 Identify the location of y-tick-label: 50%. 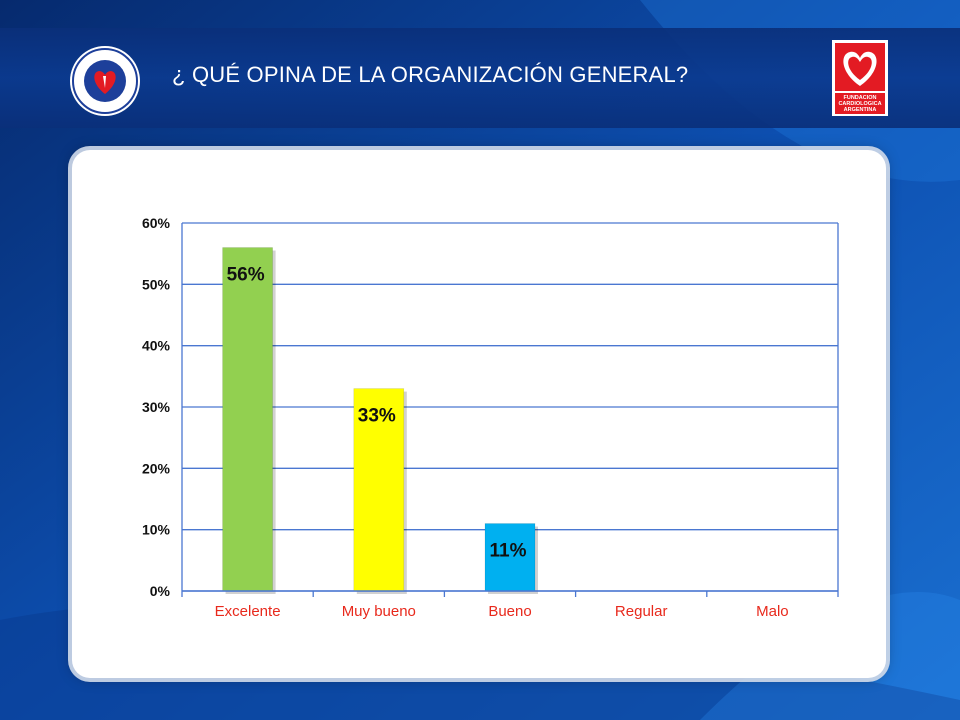
(156, 284).